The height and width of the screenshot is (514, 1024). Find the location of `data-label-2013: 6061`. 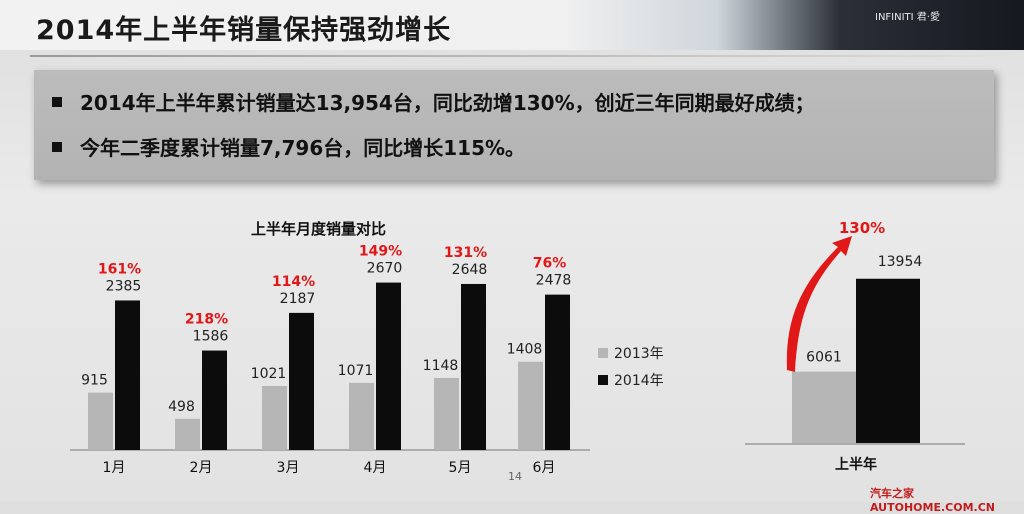

data-label-2013: 6061 is located at coordinates (824, 358).